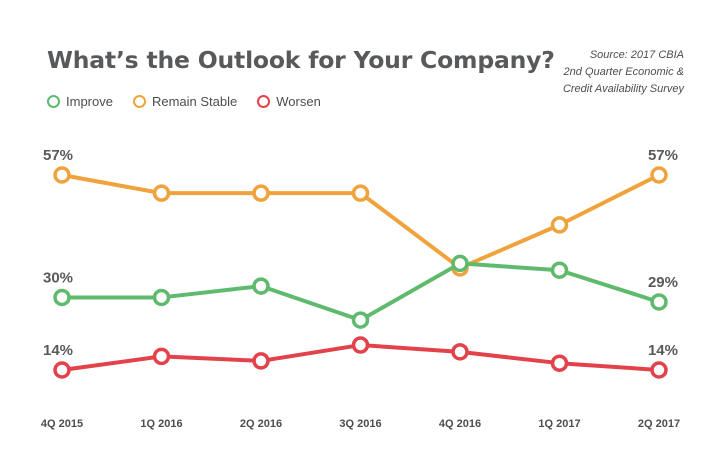 The image size is (720, 465). What do you see at coordinates (623, 72) in the screenshot?
I see `source-line: 2nd Quarter Economic &` at bounding box center [623, 72].